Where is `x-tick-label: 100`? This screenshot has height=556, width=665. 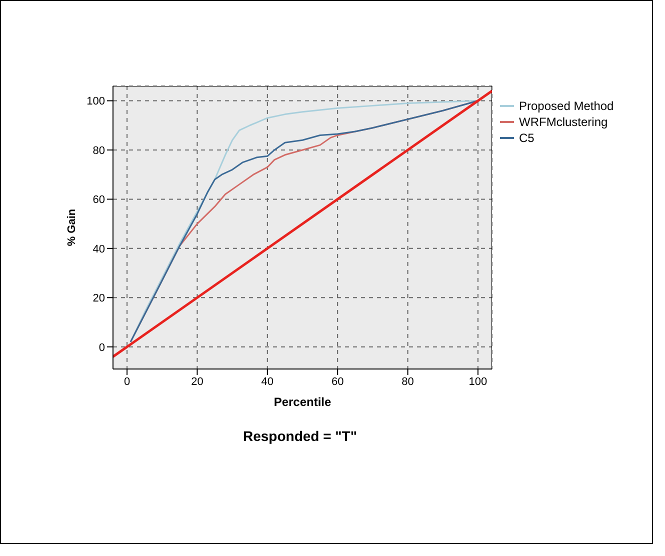
x-tick-label: 100 is located at coordinates (478, 382).